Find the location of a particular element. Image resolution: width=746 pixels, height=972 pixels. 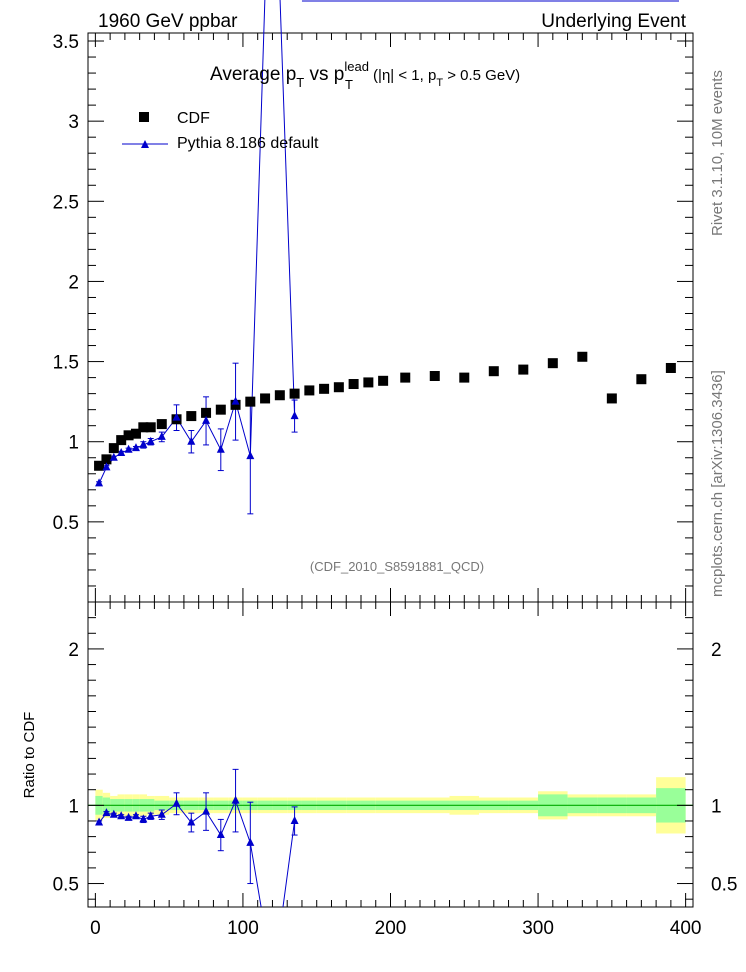

legend-pythia-marker is located at coordinates (145, 144).